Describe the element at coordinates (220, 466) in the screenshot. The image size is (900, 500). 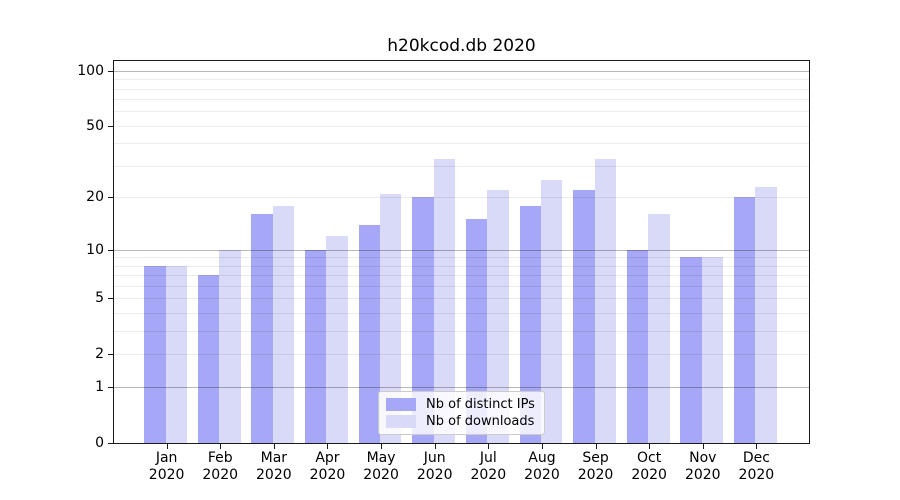
I see `x-axis-tick-label: Feb 2020` at that location.